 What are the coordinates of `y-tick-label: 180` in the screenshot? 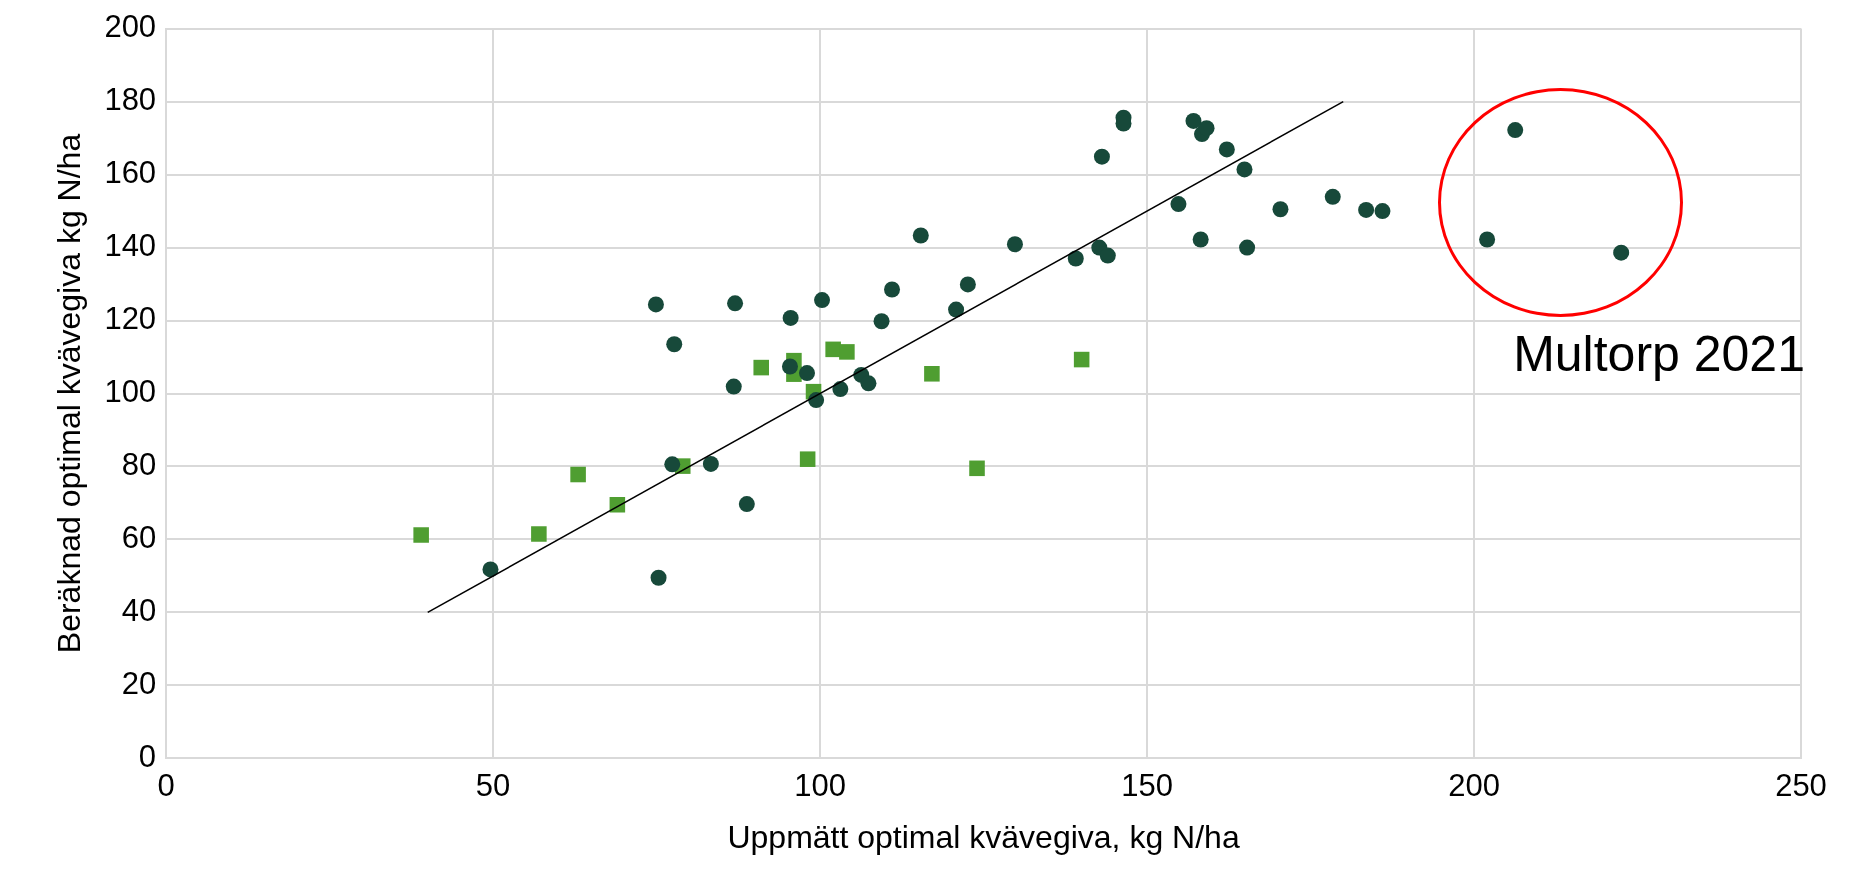 It's located at (130, 100).